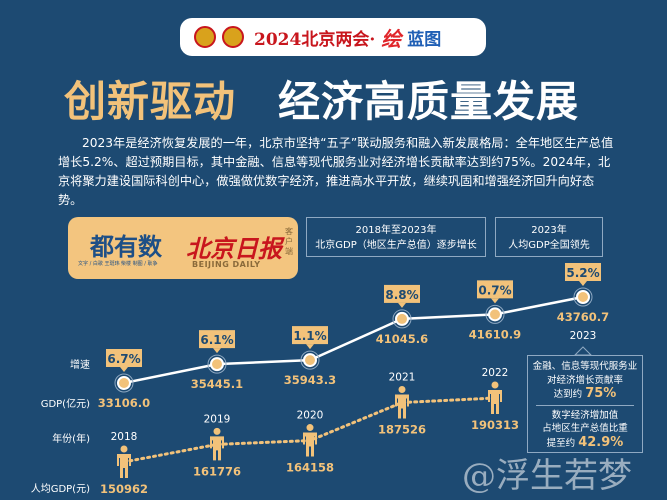  What do you see at coordinates (424, 39) in the screenshot?
I see `header-highlight-blue: 蓝图` at bounding box center [424, 39].